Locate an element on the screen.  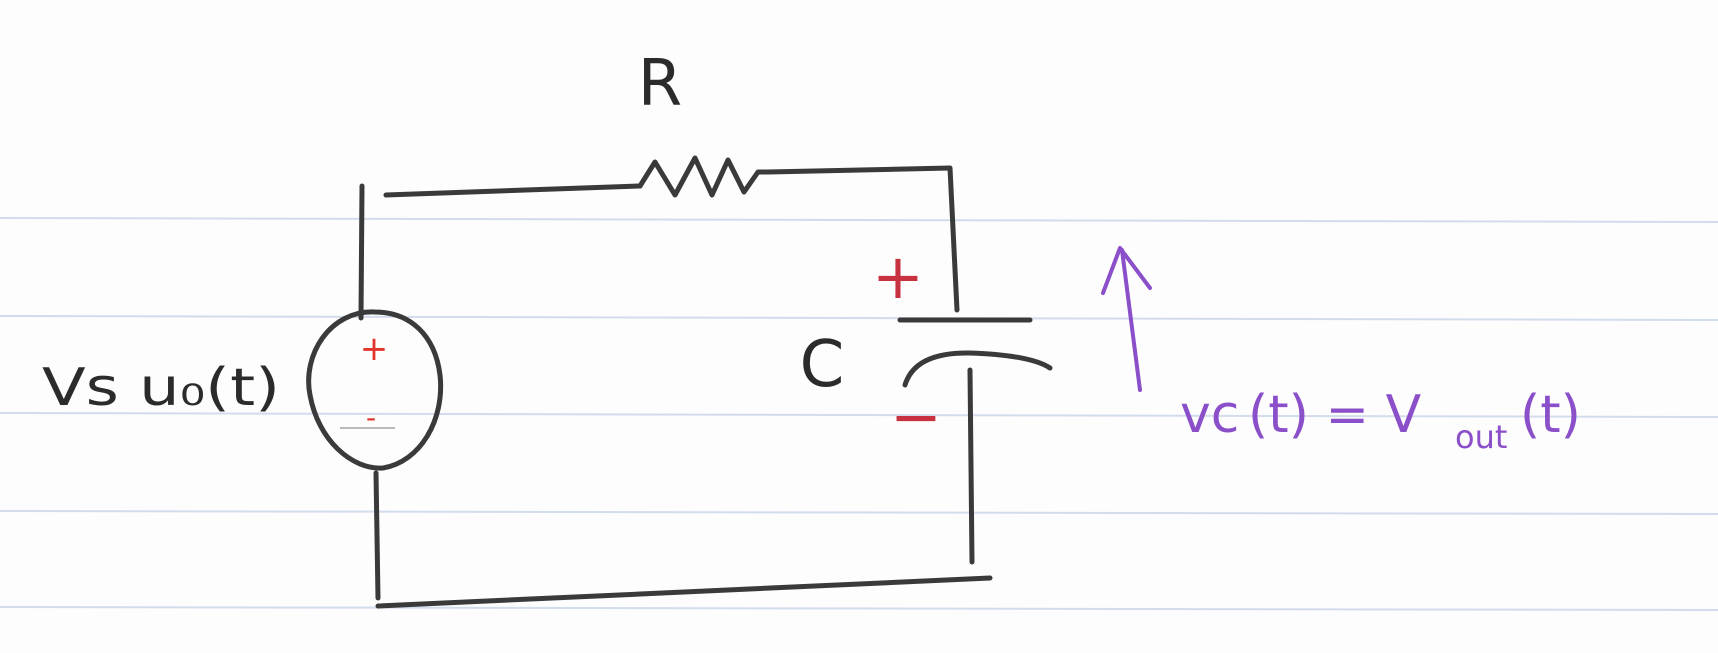
voltage-source-circle is located at coordinates (375, 390).